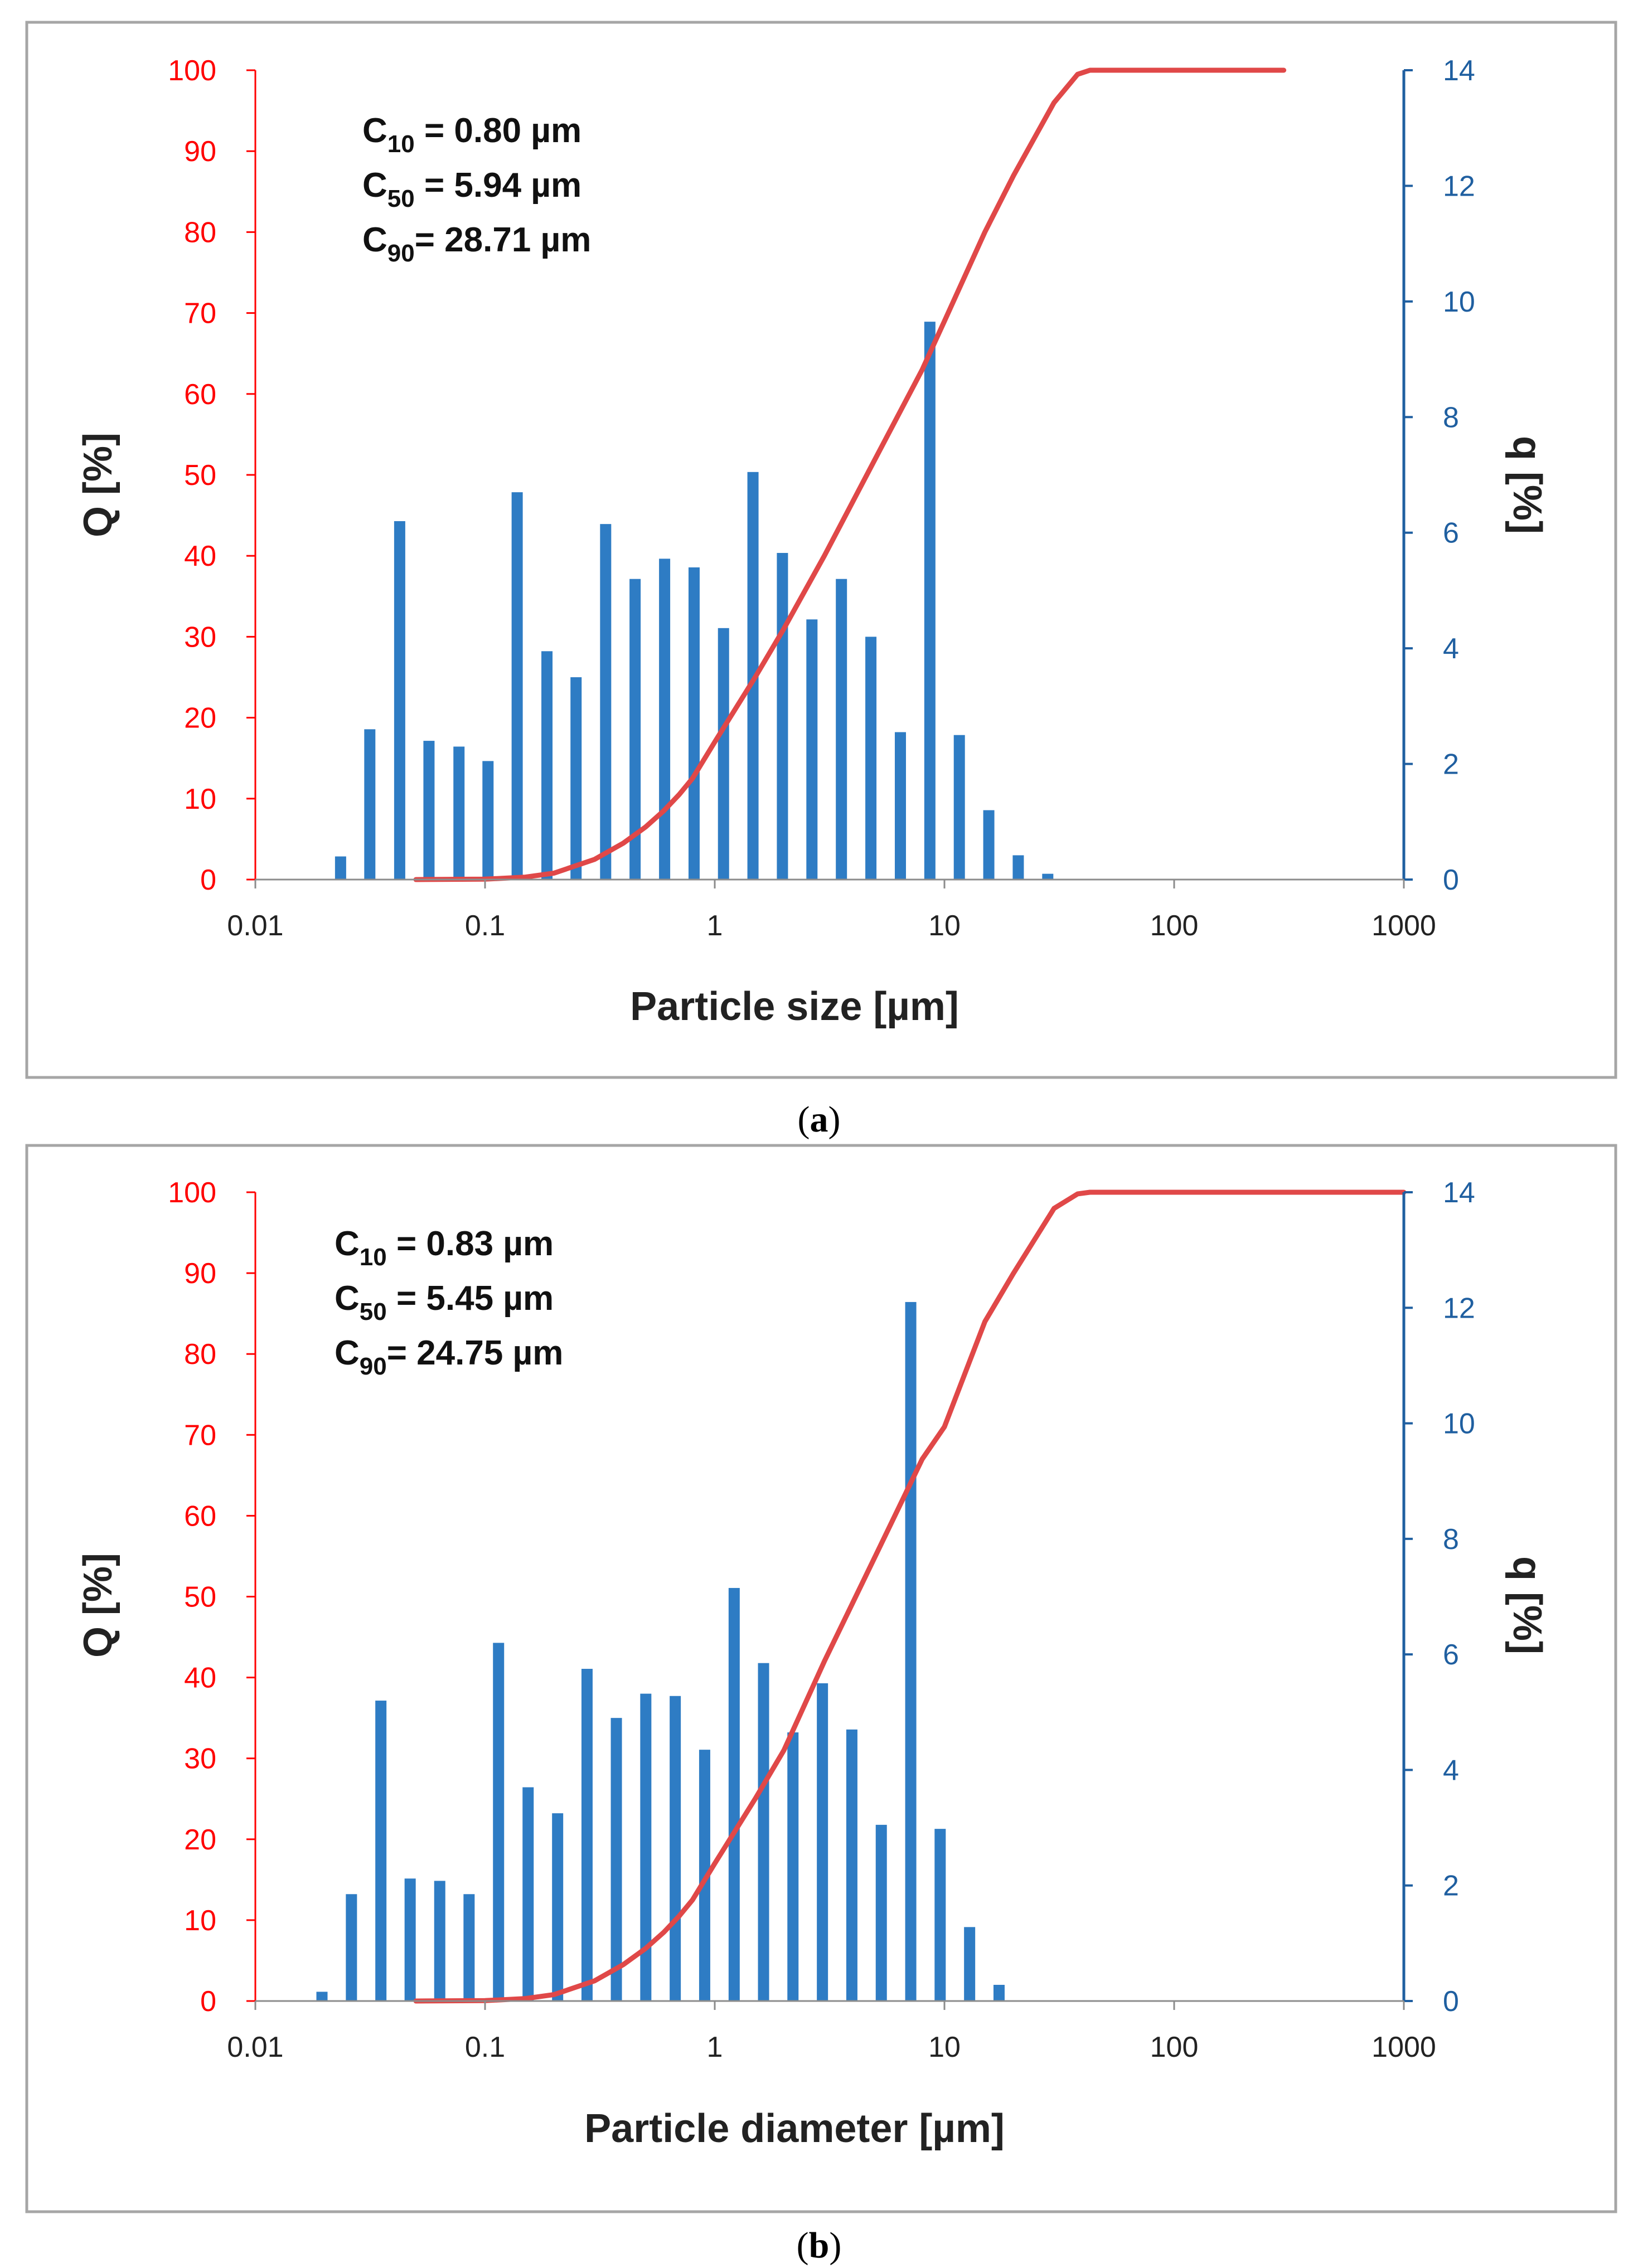 This screenshot has width=1638, height=2268. I want to click on y-right-tick-label: 4, so click(1451, 1770).